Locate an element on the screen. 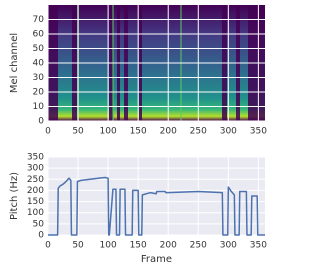 This screenshot has width=320, height=279. y-tick-label: 200 is located at coordinates (35, 191).